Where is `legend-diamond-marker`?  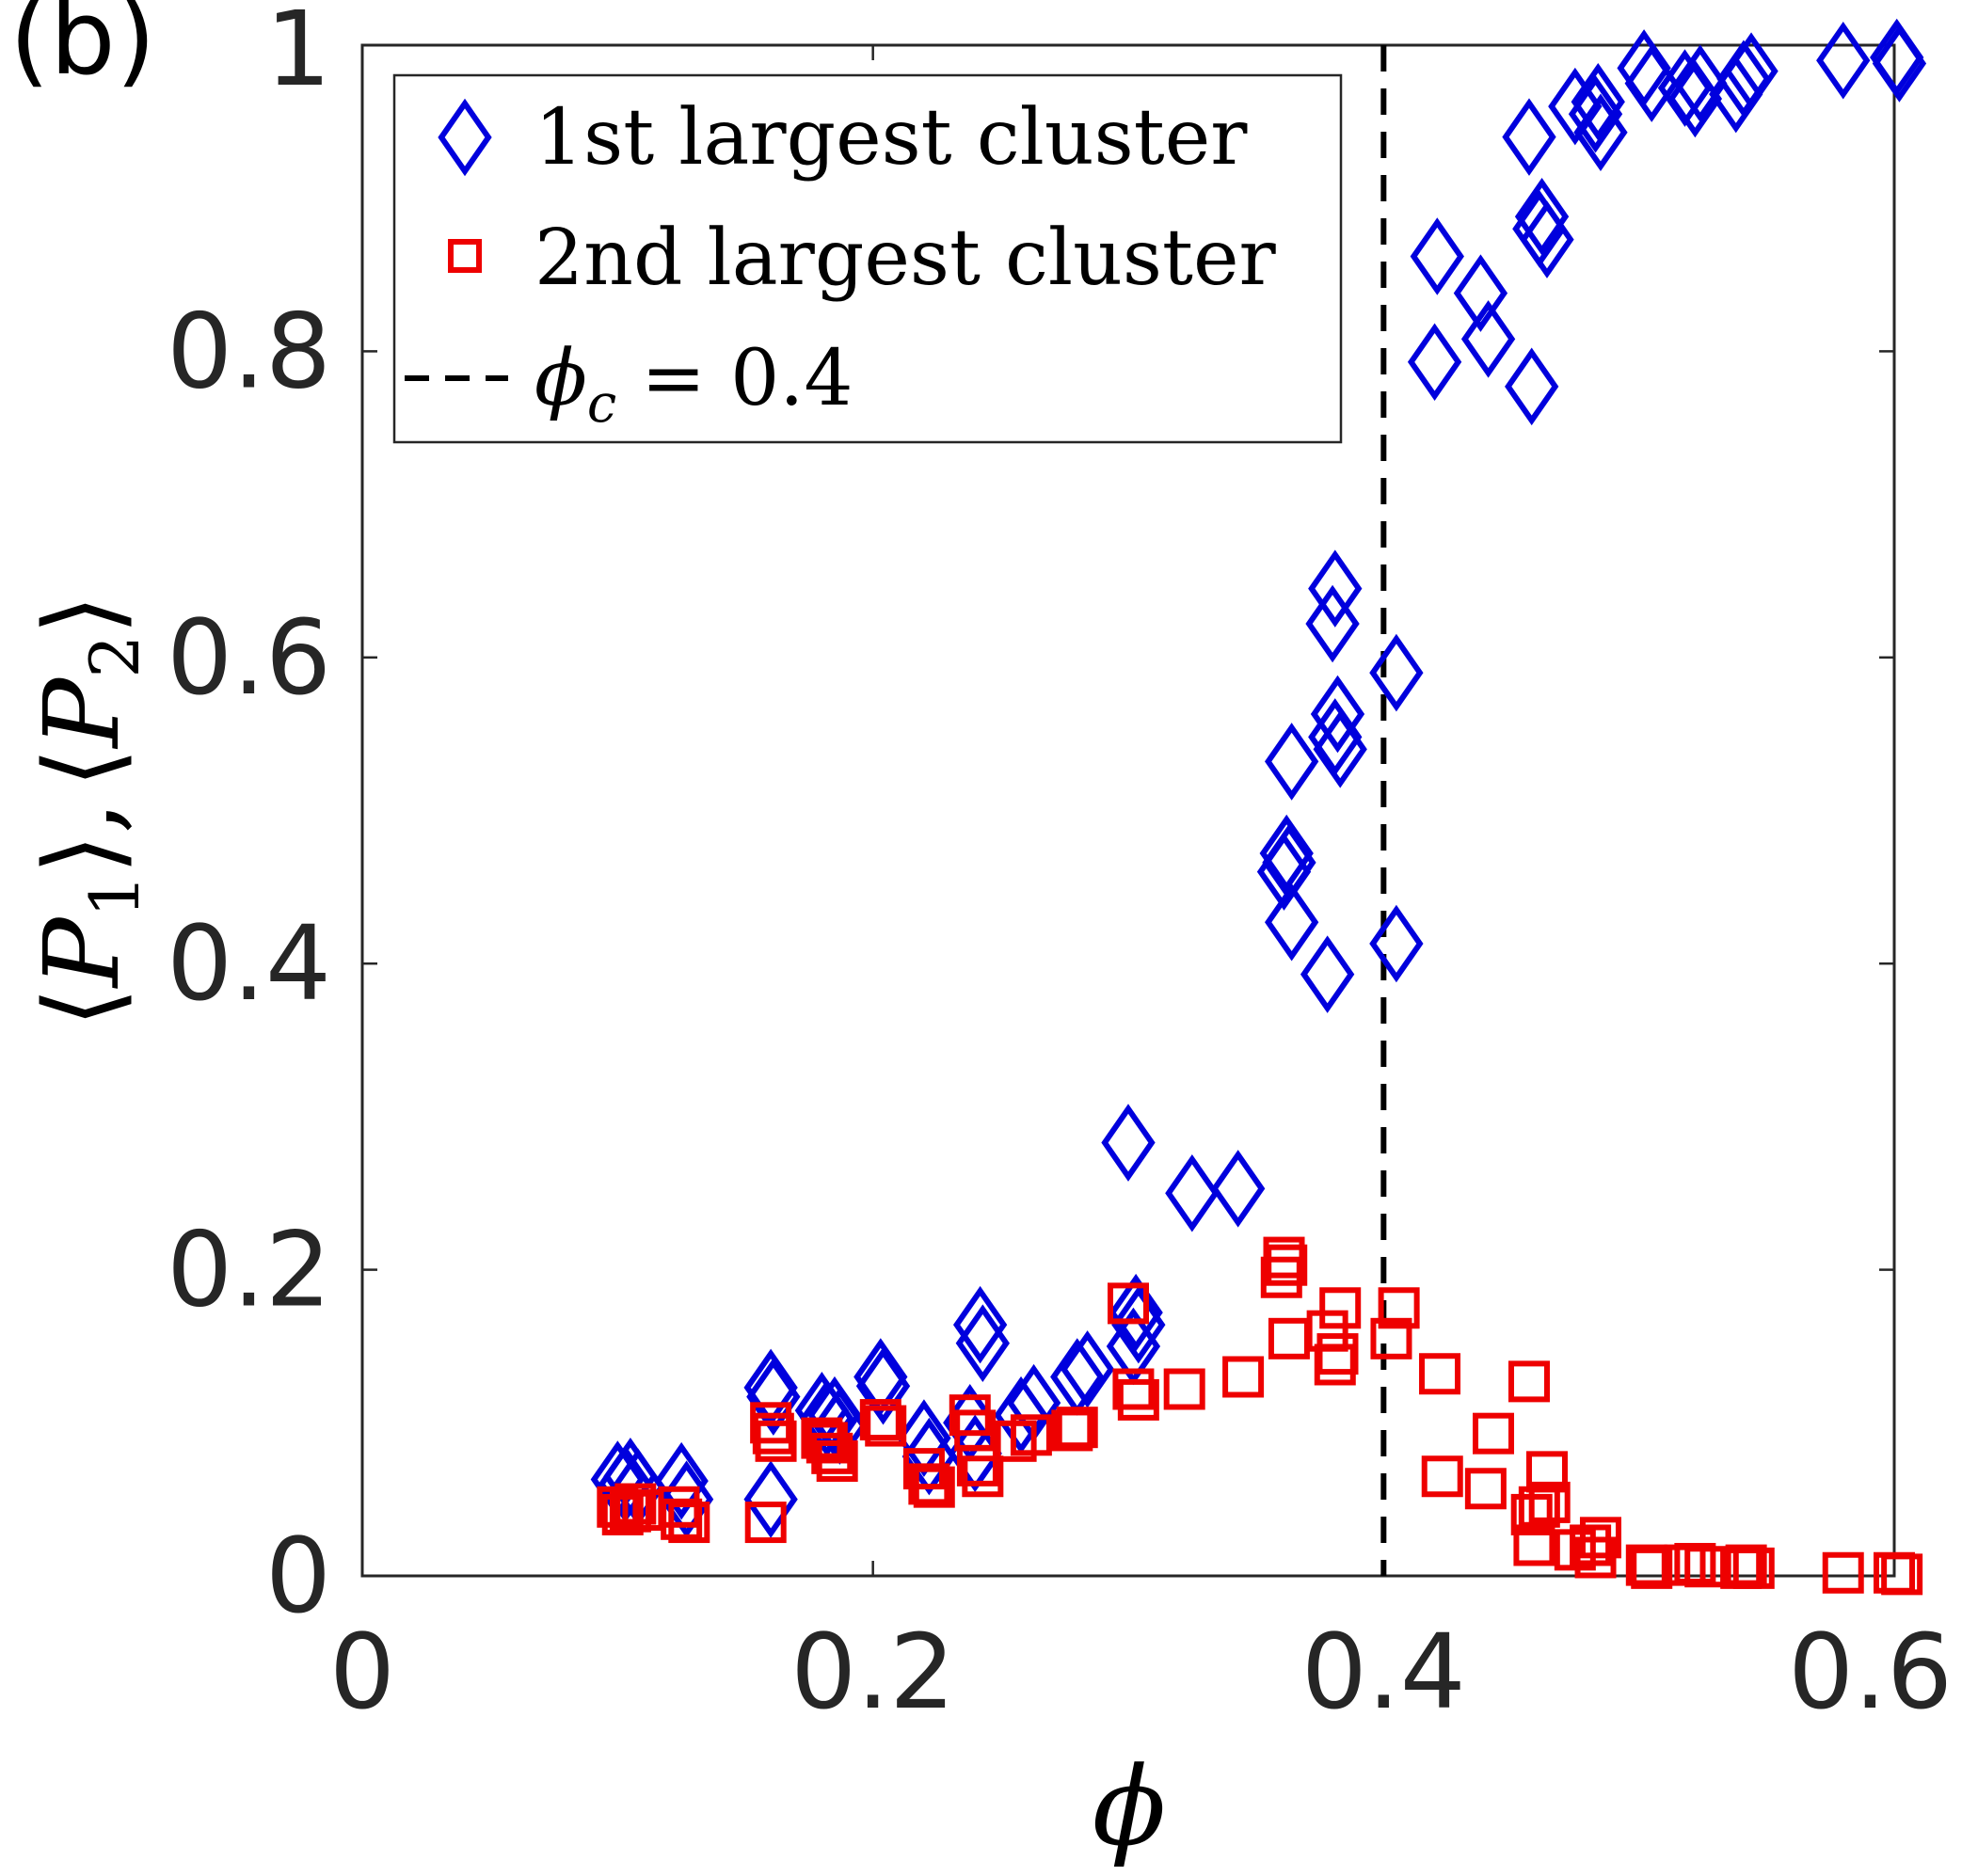 legend-diamond-marker is located at coordinates (465, 137).